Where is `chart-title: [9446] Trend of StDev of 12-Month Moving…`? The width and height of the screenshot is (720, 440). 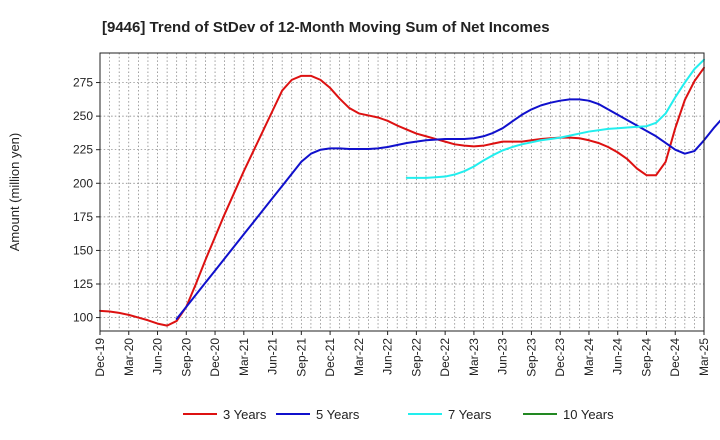 chart-title: [9446] Trend of StDev of 12-Month Moving… is located at coordinates (326, 27).